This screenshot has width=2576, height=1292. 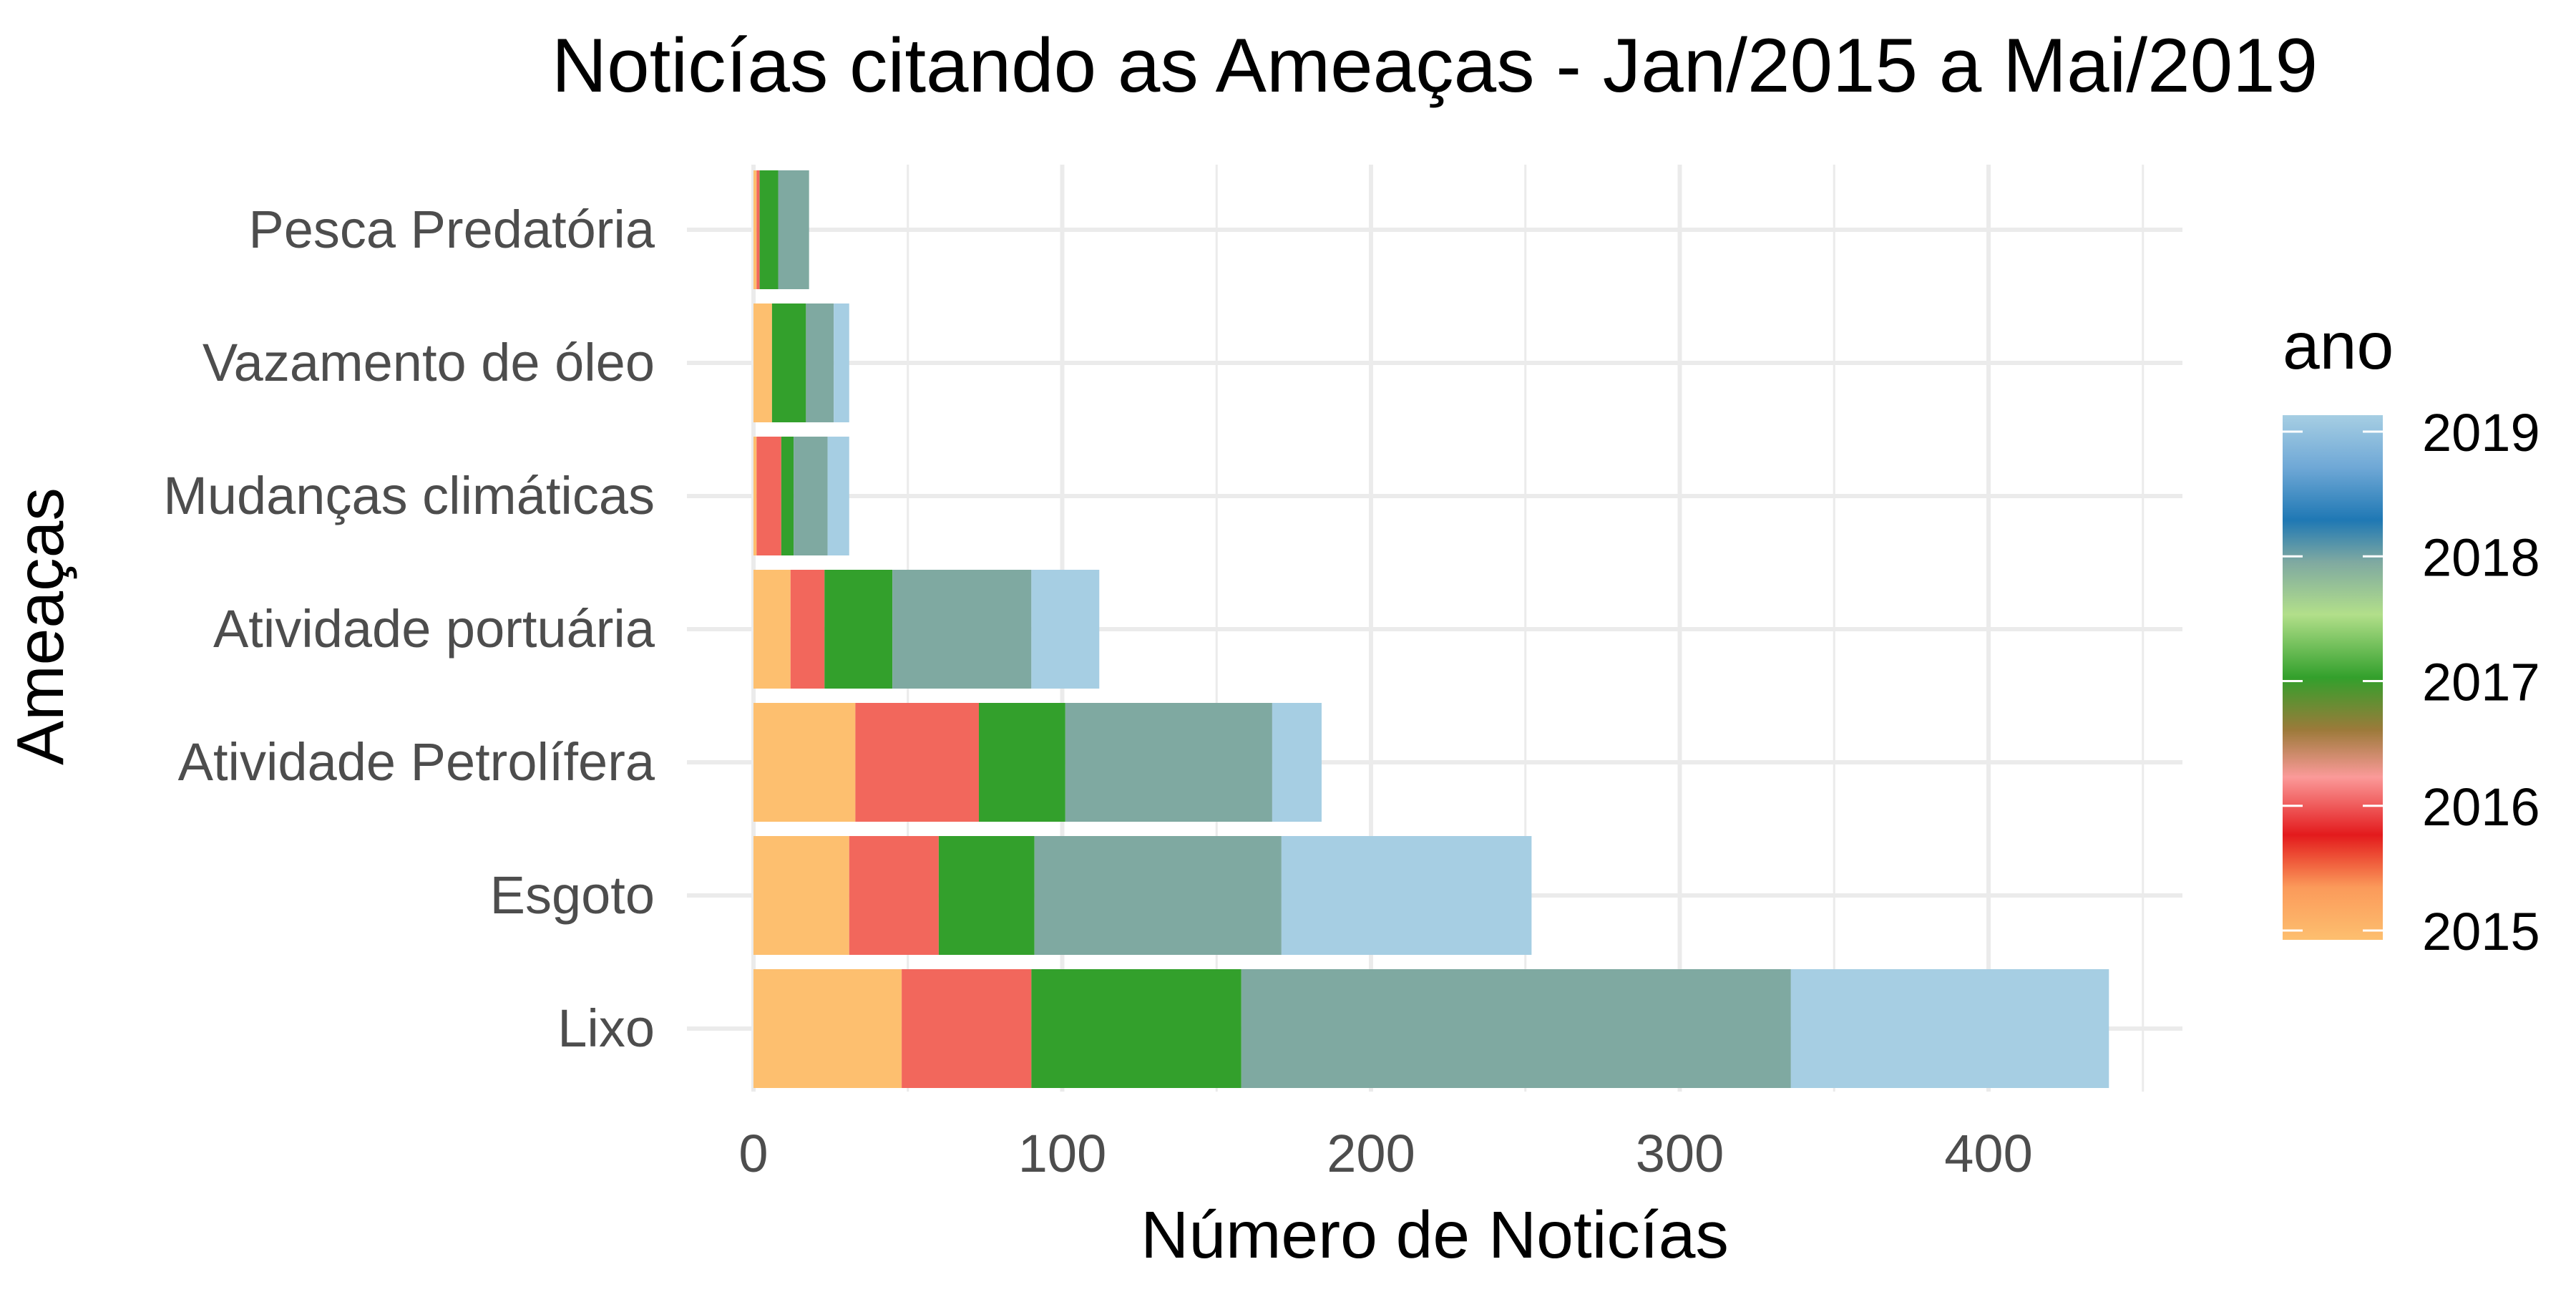 What do you see at coordinates (429, 362) in the screenshot?
I see `y-tick-label: Vazamento de óleo` at bounding box center [429, 362].